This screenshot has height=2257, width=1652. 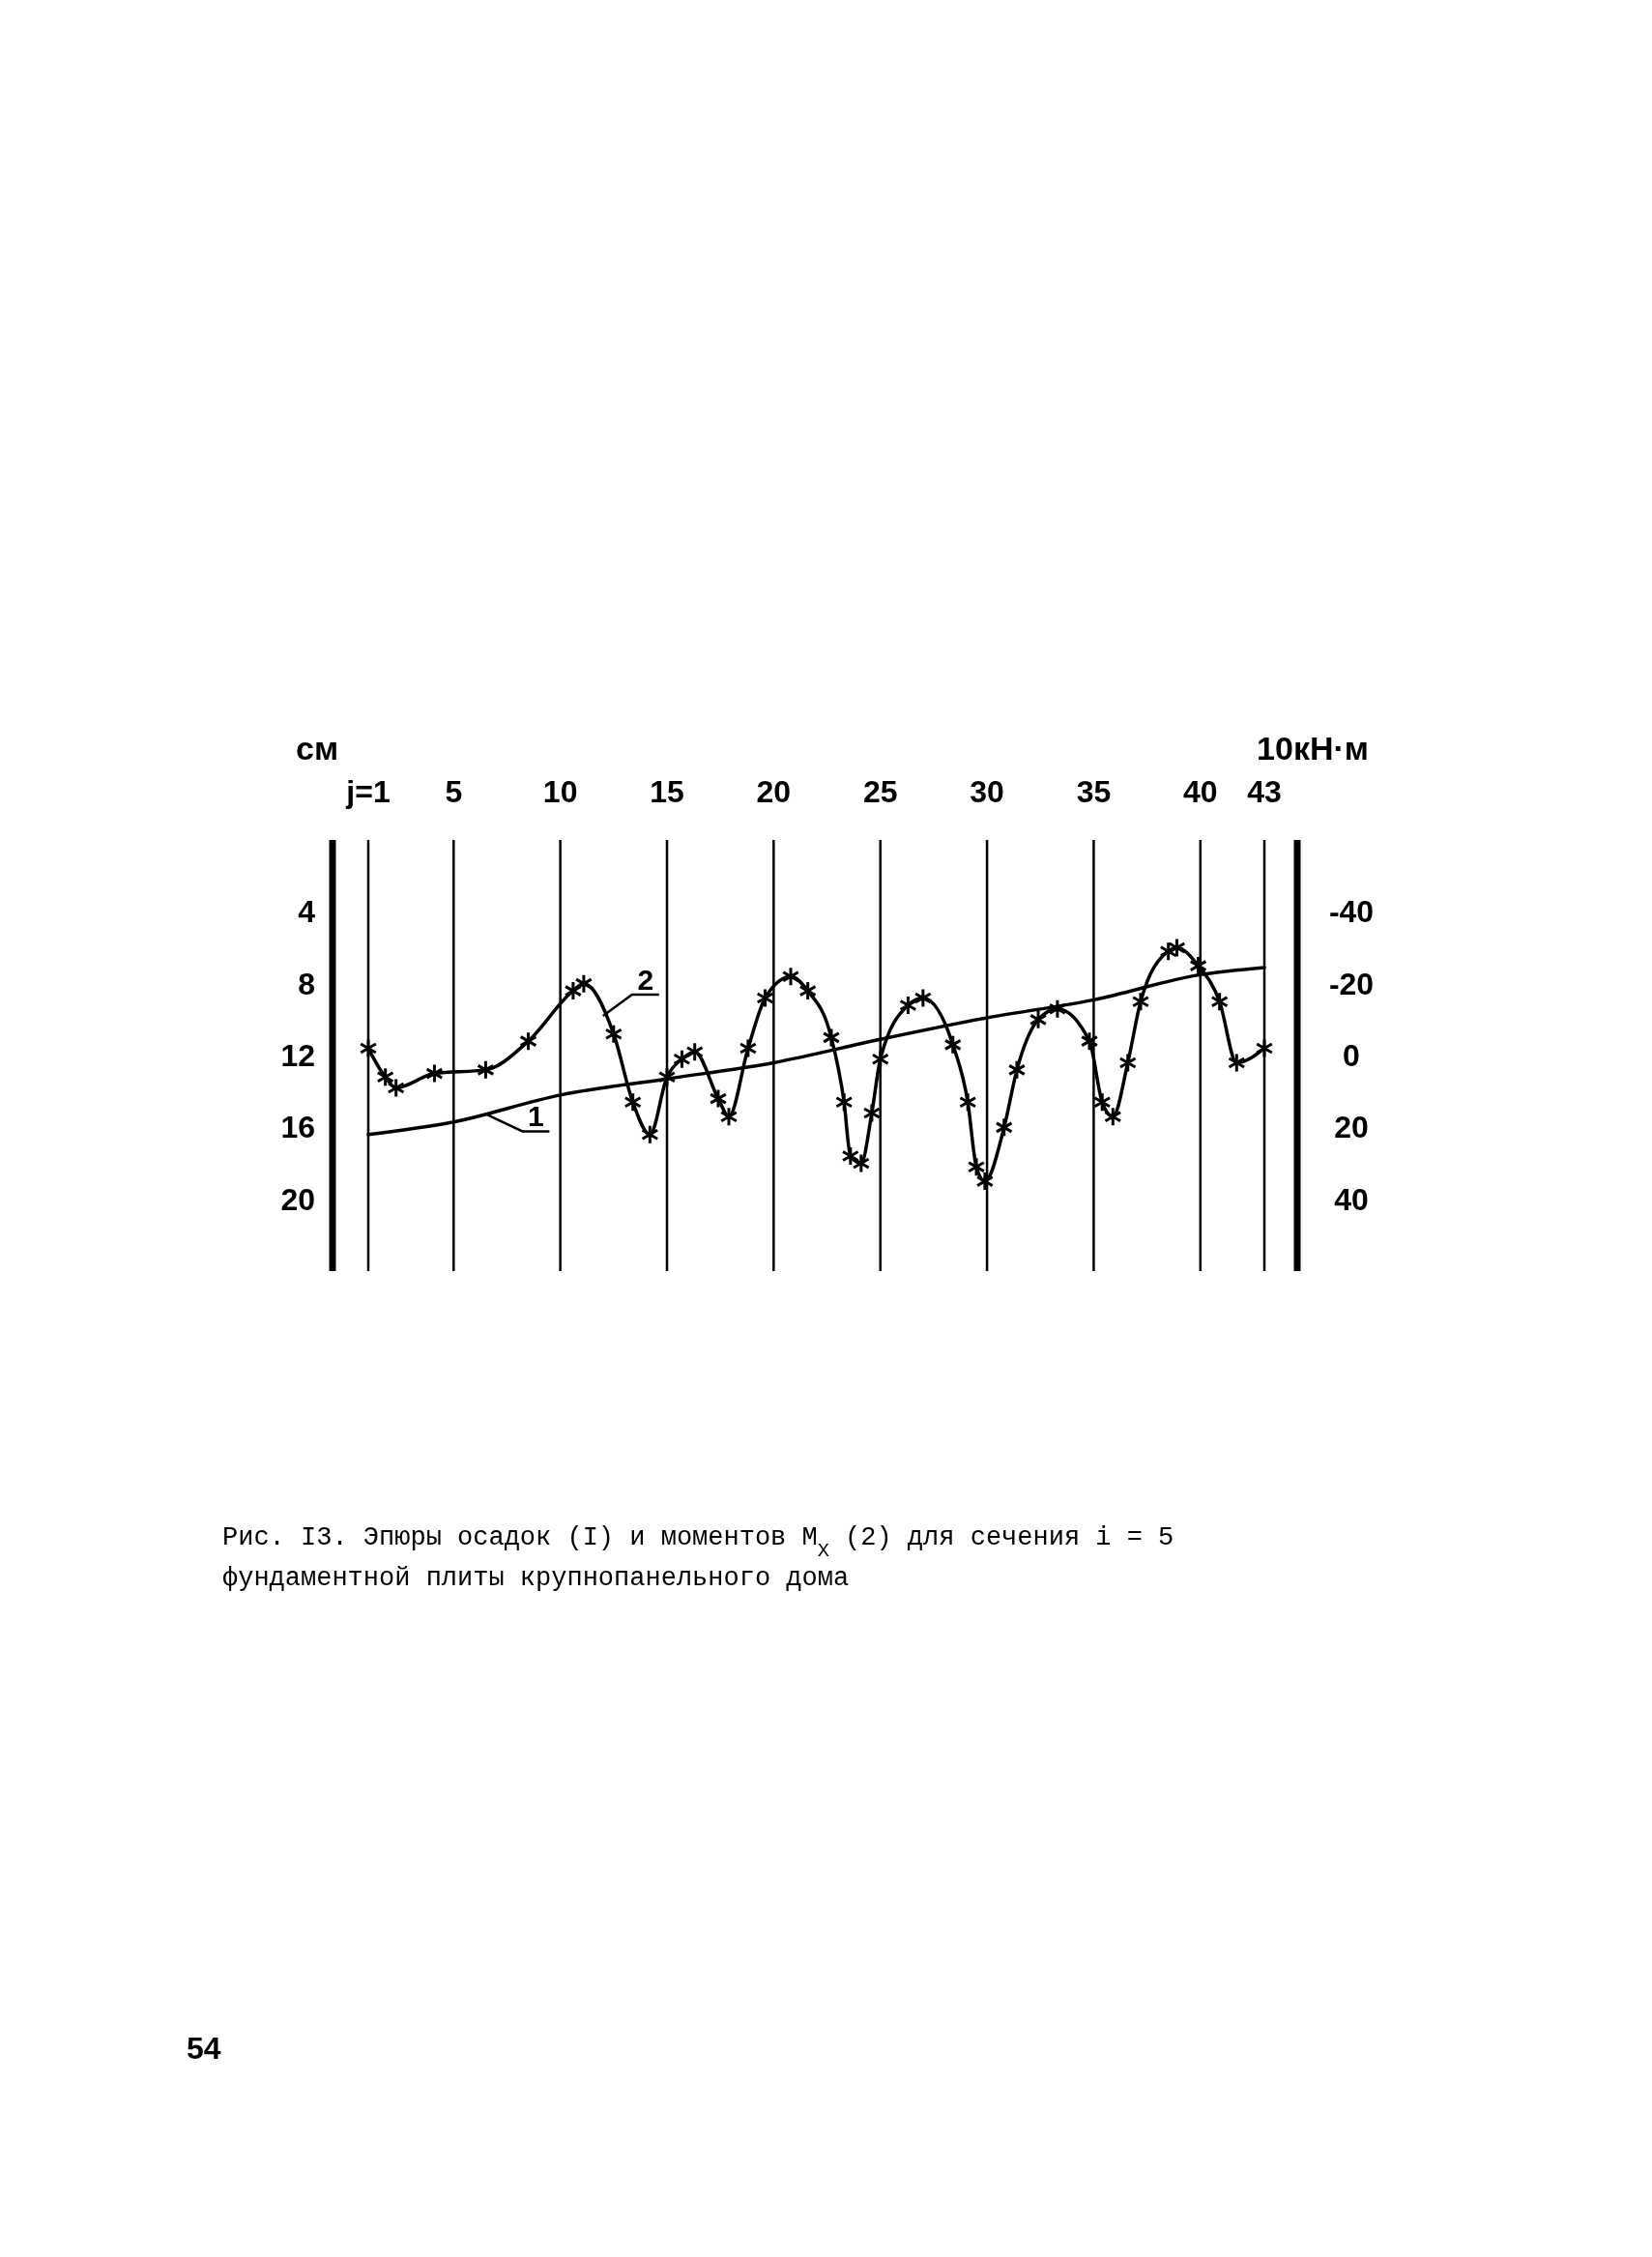 I want to click on y-axis-title: см, so click(x=317, y=749).